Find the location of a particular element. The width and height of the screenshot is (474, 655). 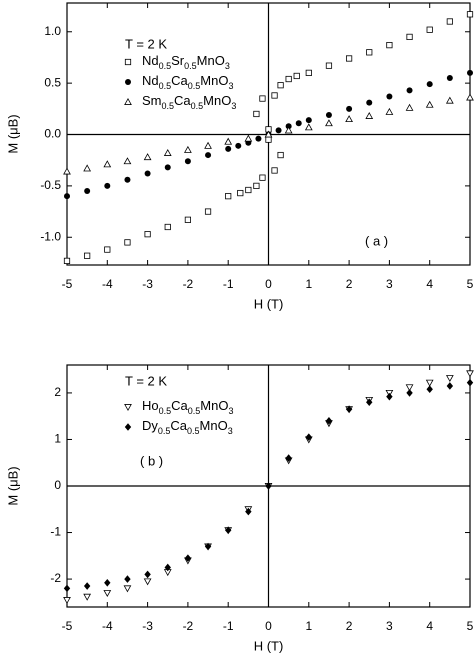

x-tick-label: 3 is located at coordinates (389, 626).